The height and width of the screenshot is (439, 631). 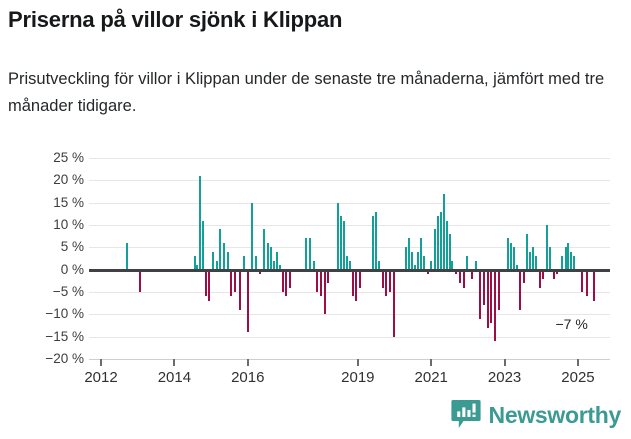 I want to click on y-axis-tick-label: 10 %, so click(x=68, y=224).